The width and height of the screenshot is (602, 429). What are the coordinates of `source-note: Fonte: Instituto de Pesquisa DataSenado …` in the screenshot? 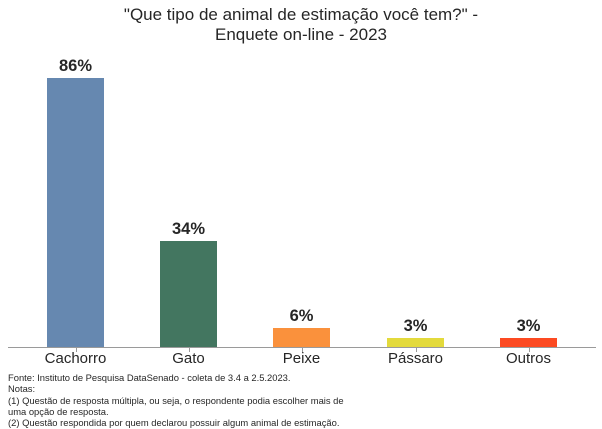 It's located at (149, 377).